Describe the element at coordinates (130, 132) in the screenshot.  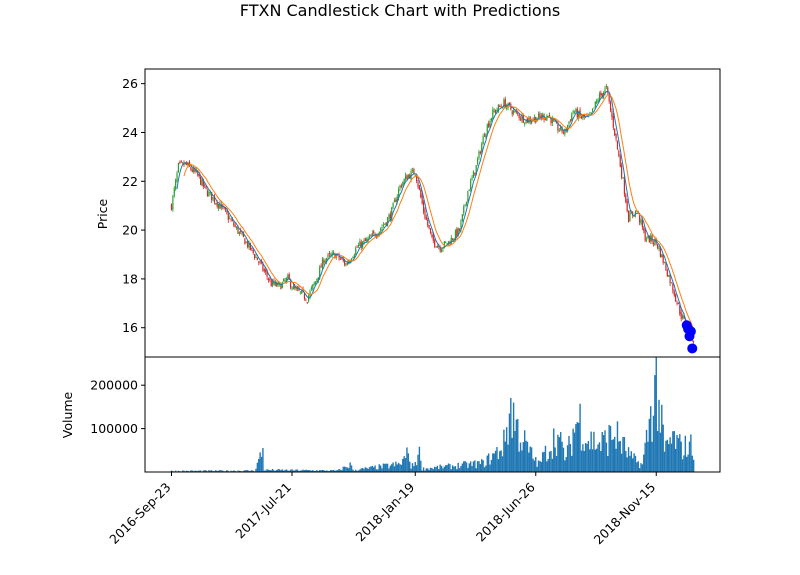
I see `price-y-tick-label: 24` at that location.